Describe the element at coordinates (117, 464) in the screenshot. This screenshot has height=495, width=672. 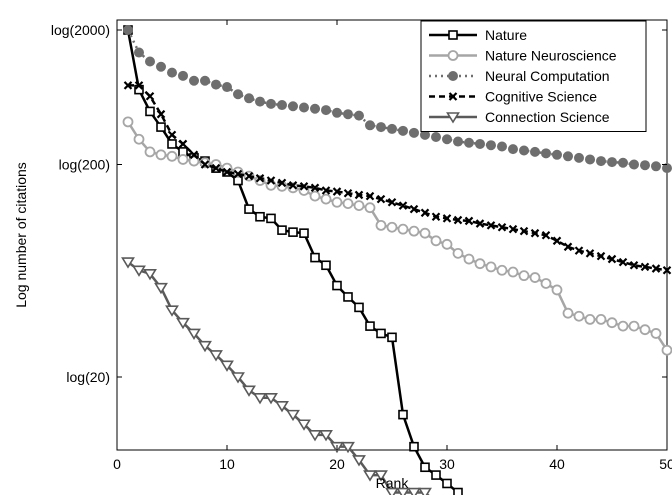
I see `x-tick-label: 0` at that location.